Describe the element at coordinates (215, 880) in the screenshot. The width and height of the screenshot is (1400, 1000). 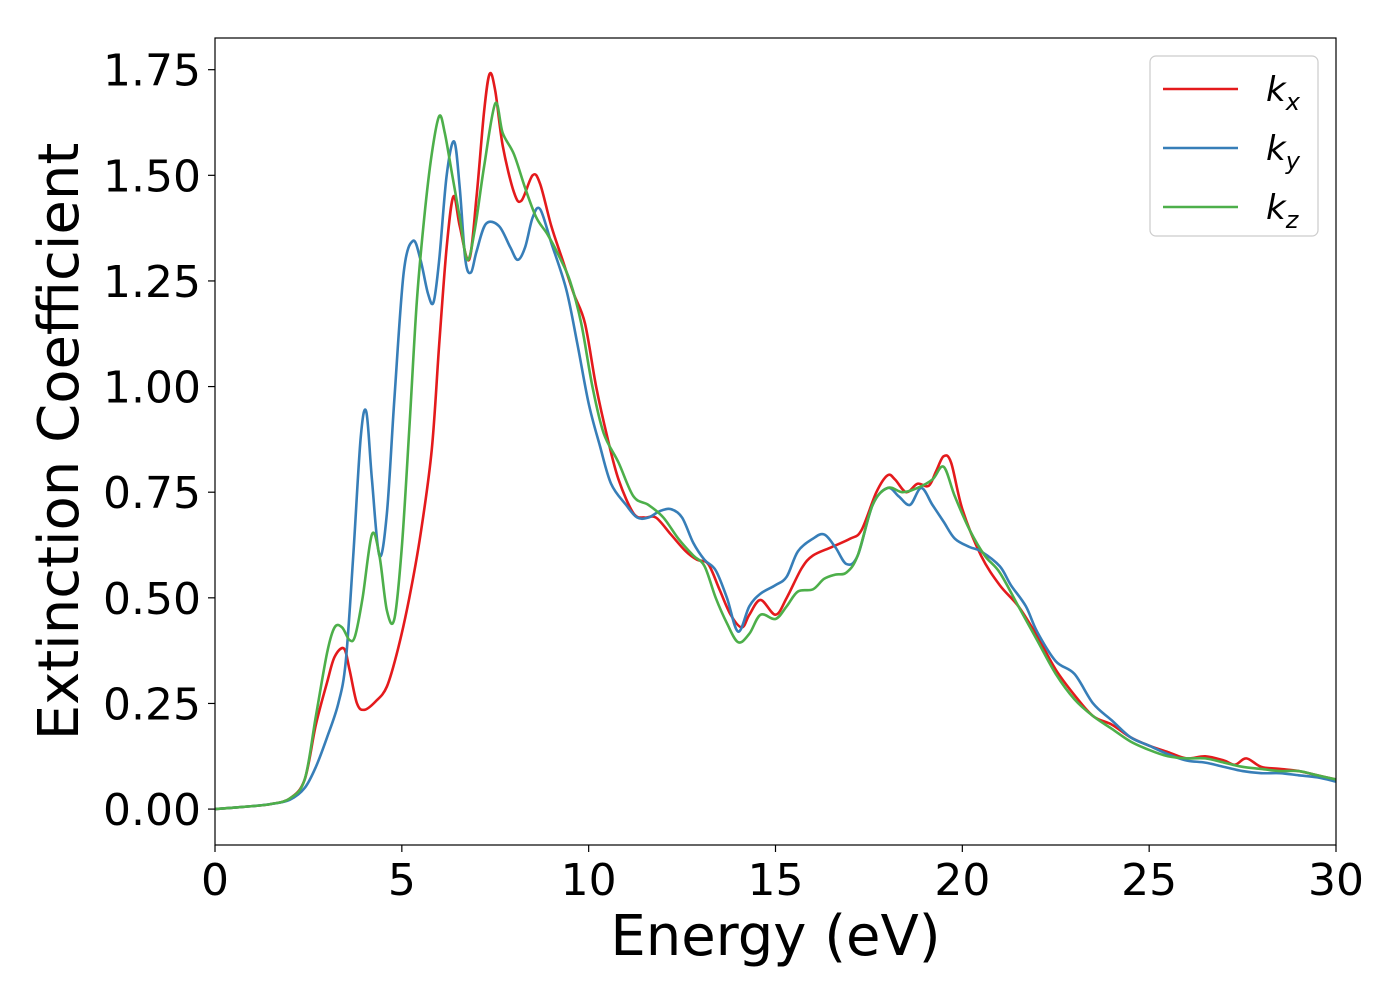
I see `x-tick-label: 0` at that location.